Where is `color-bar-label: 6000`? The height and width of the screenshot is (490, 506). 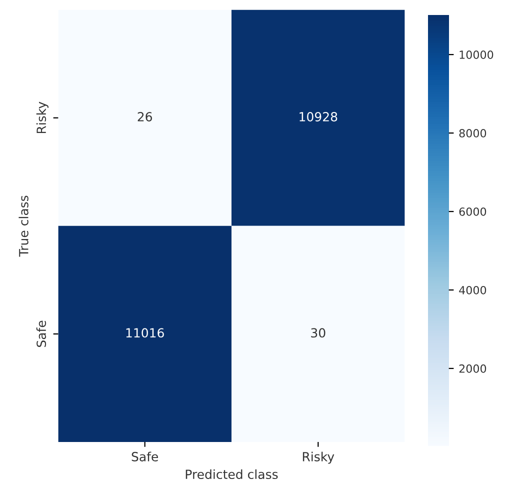
color-bar-label: 6000 is located at coordinates (472, 211).